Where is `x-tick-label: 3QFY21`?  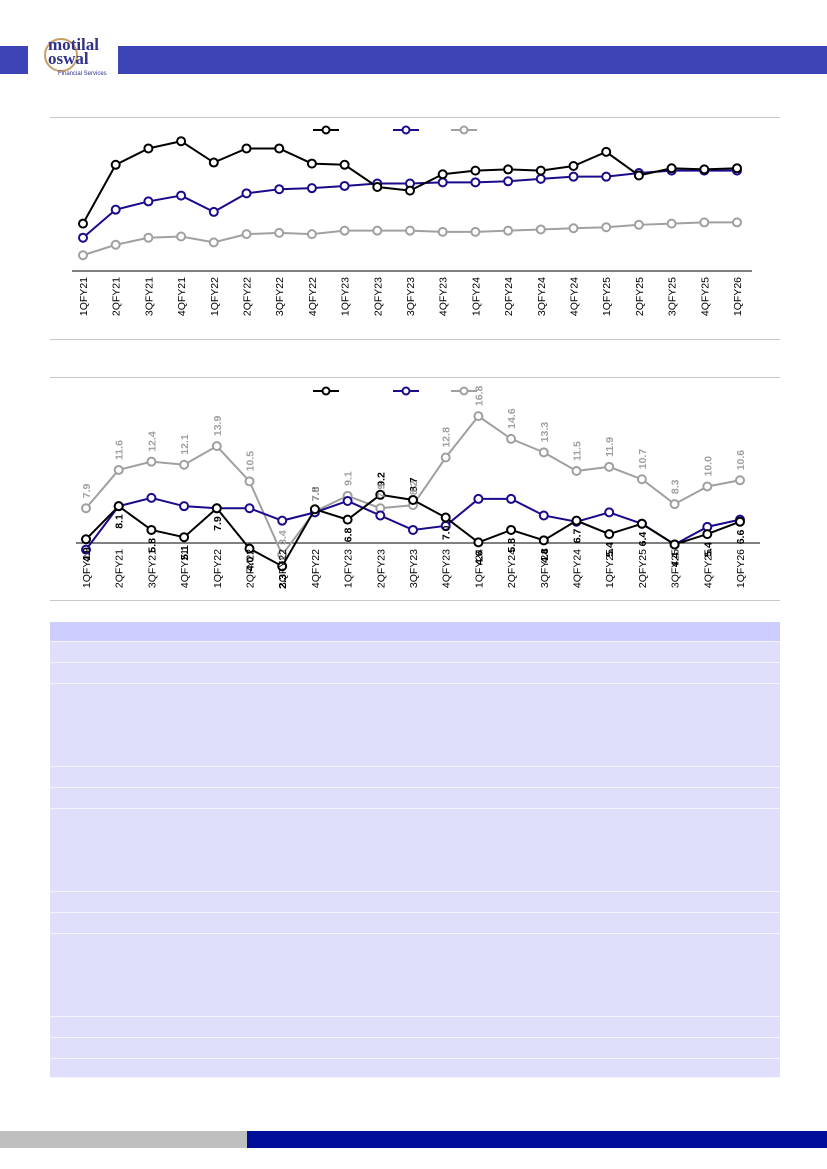 x-tick-label: 3QFY21 is located at coordinates (152, 568).